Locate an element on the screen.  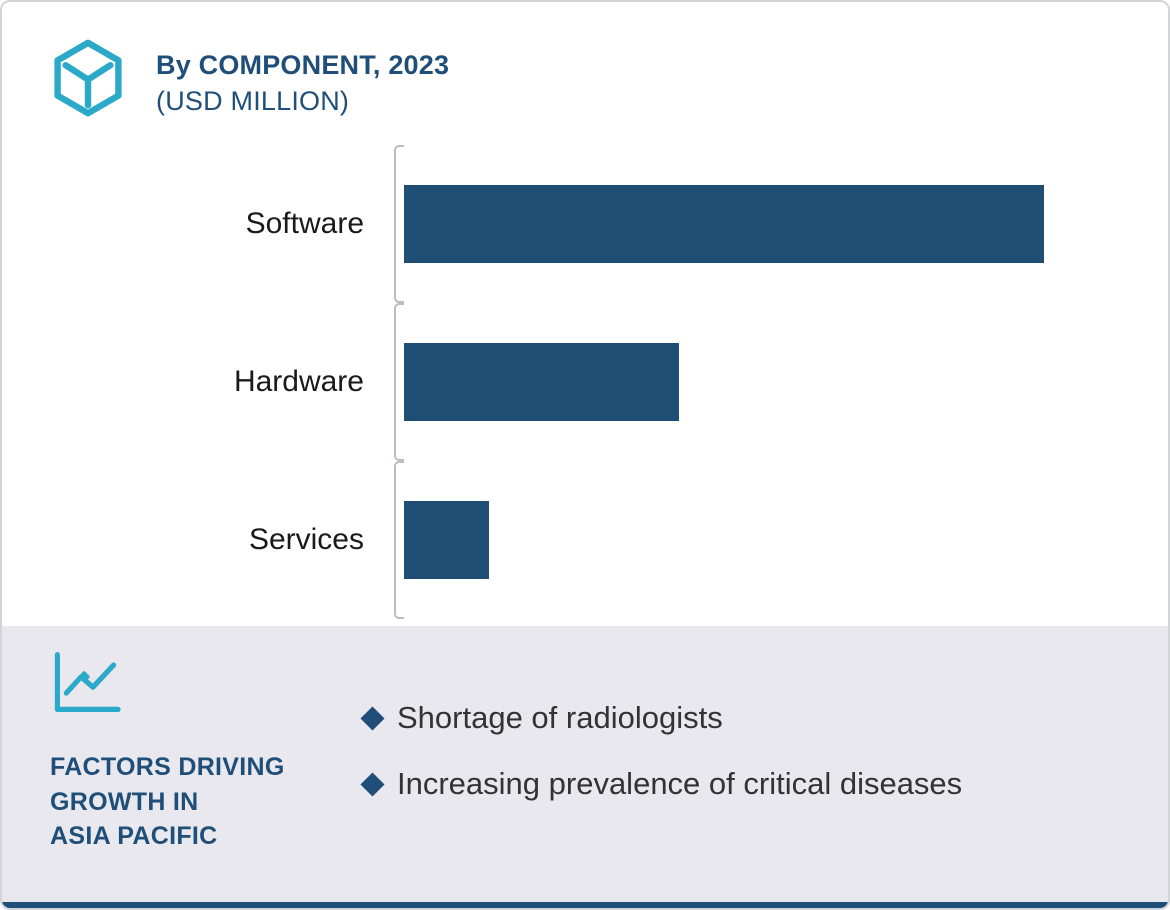
bar-hardware is located at coordinates (541, 382).